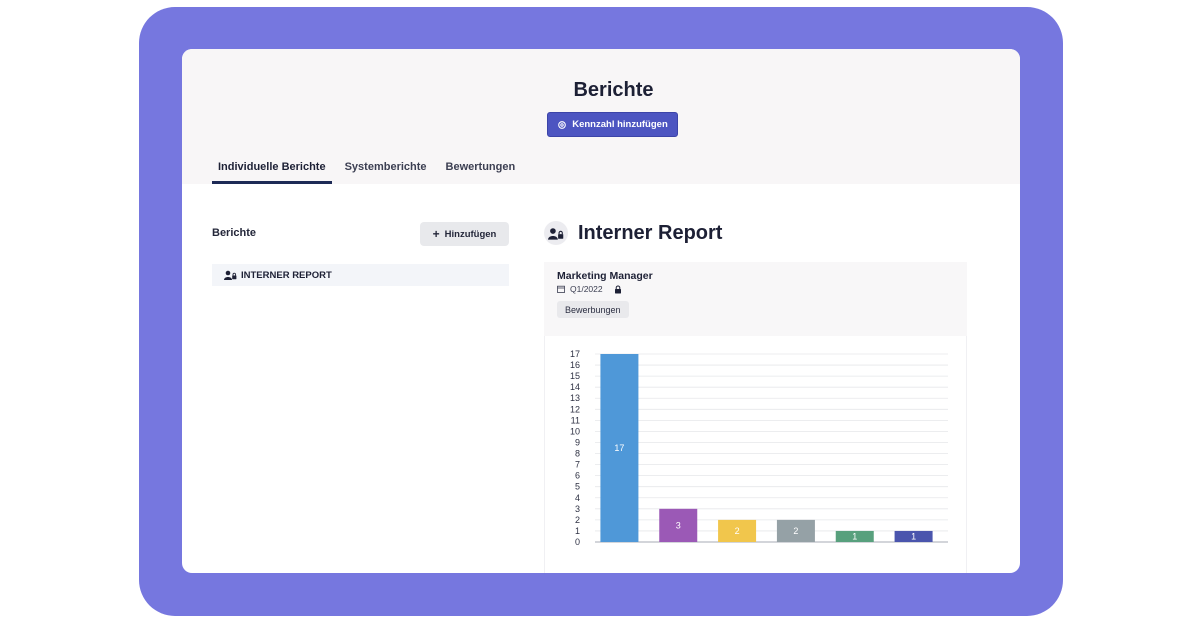  I want to click on y-tick-label: 9, so click(577, 442).